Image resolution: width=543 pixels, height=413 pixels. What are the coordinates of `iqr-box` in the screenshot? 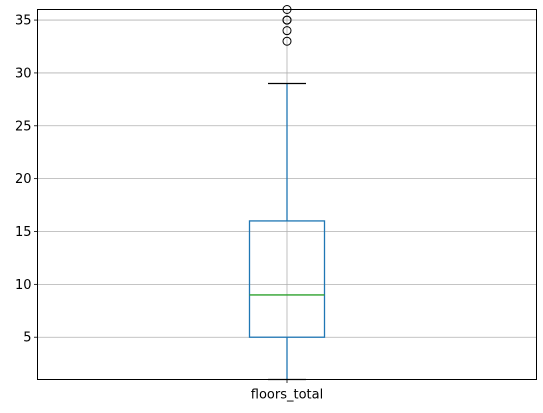 It's located at (287, 279).